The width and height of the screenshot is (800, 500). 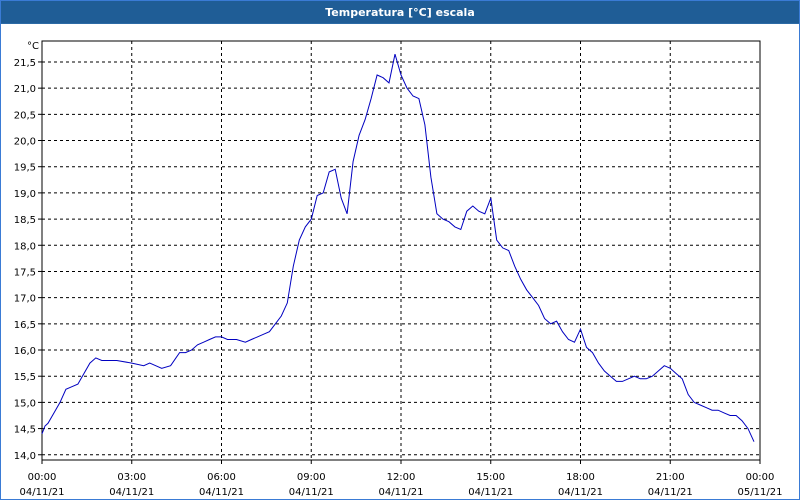 I want to click on y-tick-label: 20,0, so click(x=25, y=142).